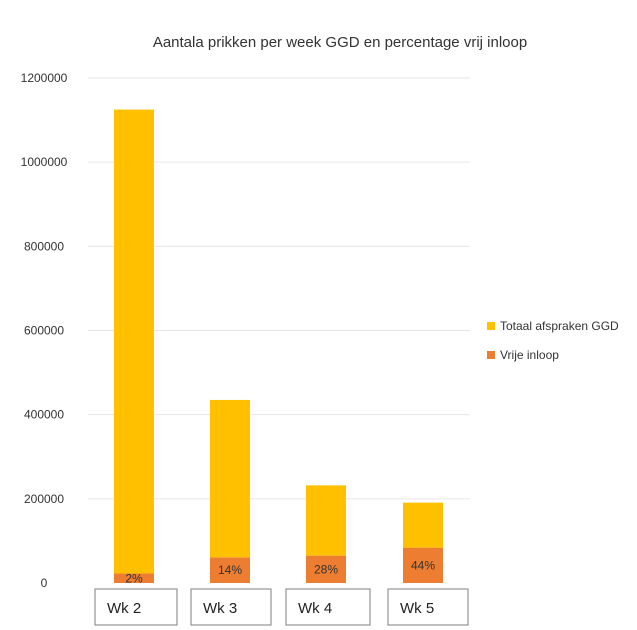  I want to click on y-tick-label: 400000, so click(44, 415).